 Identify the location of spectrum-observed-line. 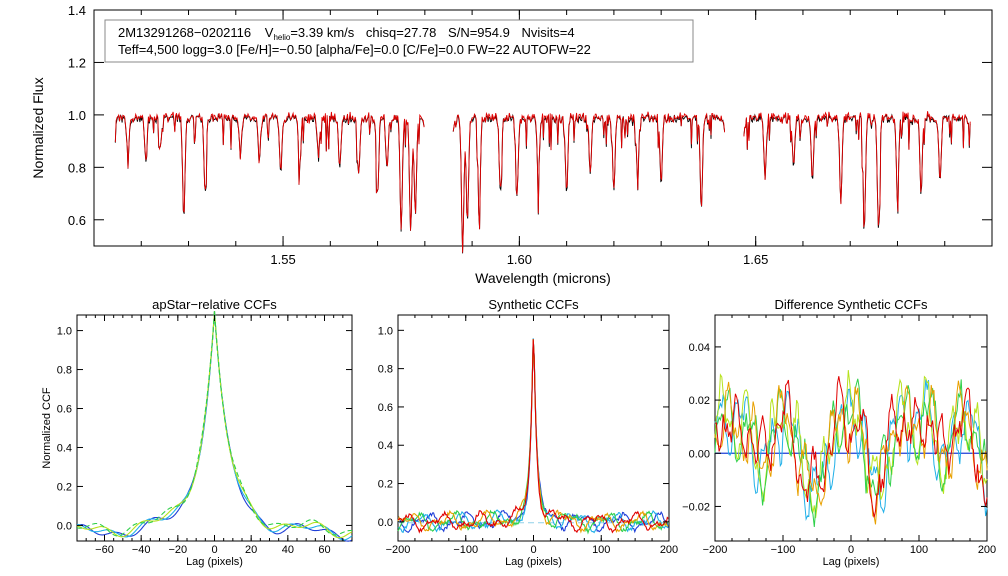
(857, 171).